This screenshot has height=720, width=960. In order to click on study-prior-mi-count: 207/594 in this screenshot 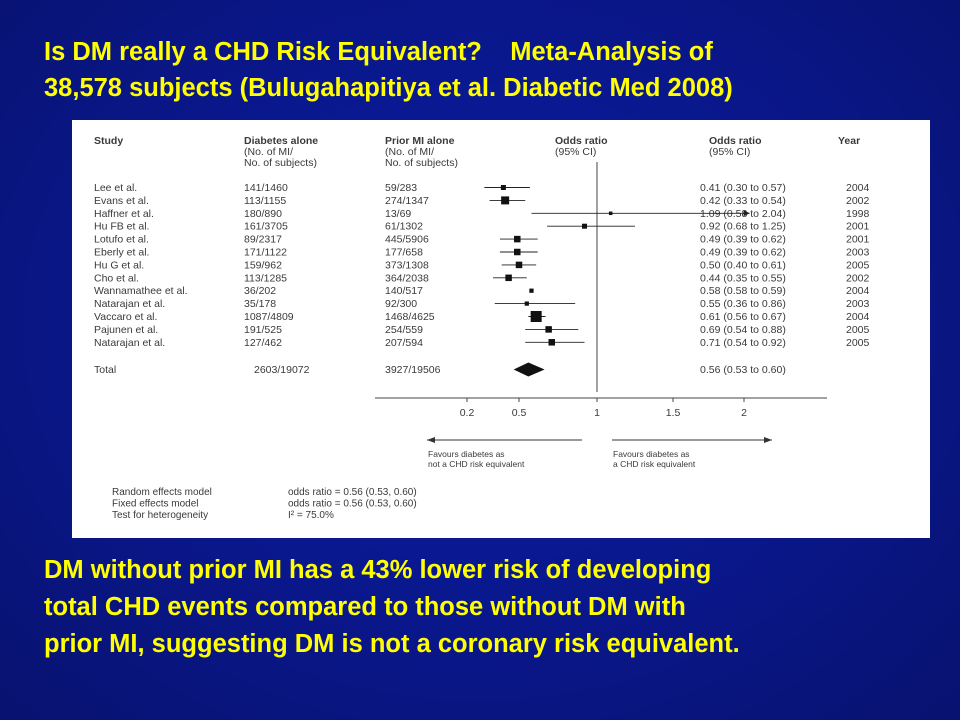, I will do `click(404, 343)`.